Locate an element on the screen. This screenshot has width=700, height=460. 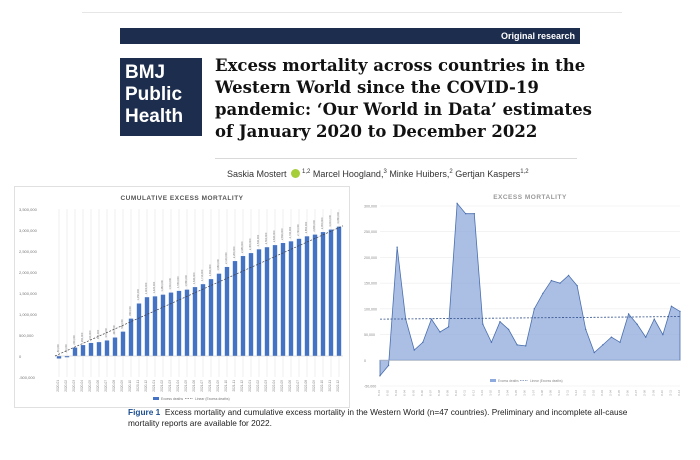
y-tick-label: 1,000,000 is located at coordinates (28, 314).